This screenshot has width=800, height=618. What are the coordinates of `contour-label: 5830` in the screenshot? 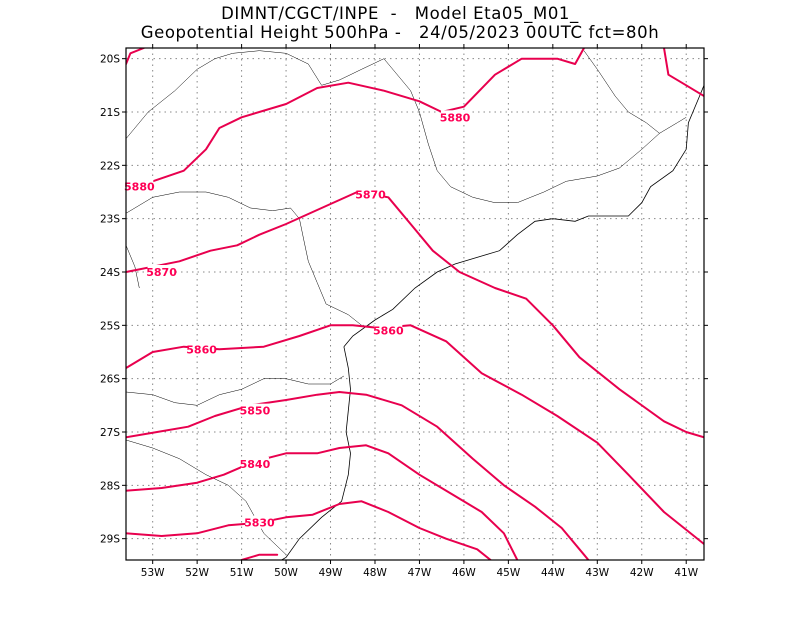 It's located at (259, 523).